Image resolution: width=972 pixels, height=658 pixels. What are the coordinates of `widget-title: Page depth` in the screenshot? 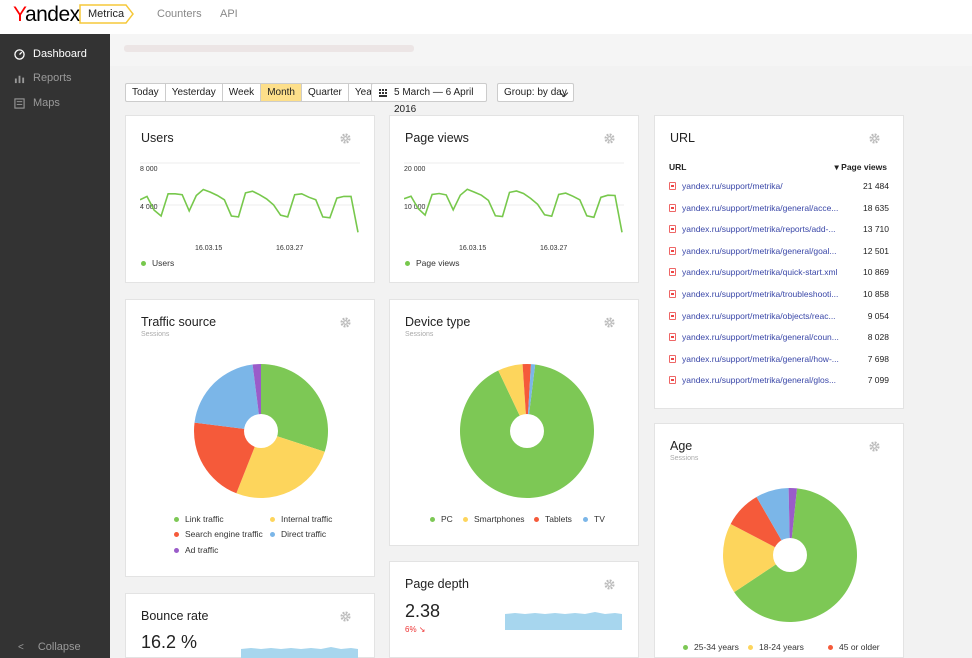 It's located at (437, 584).